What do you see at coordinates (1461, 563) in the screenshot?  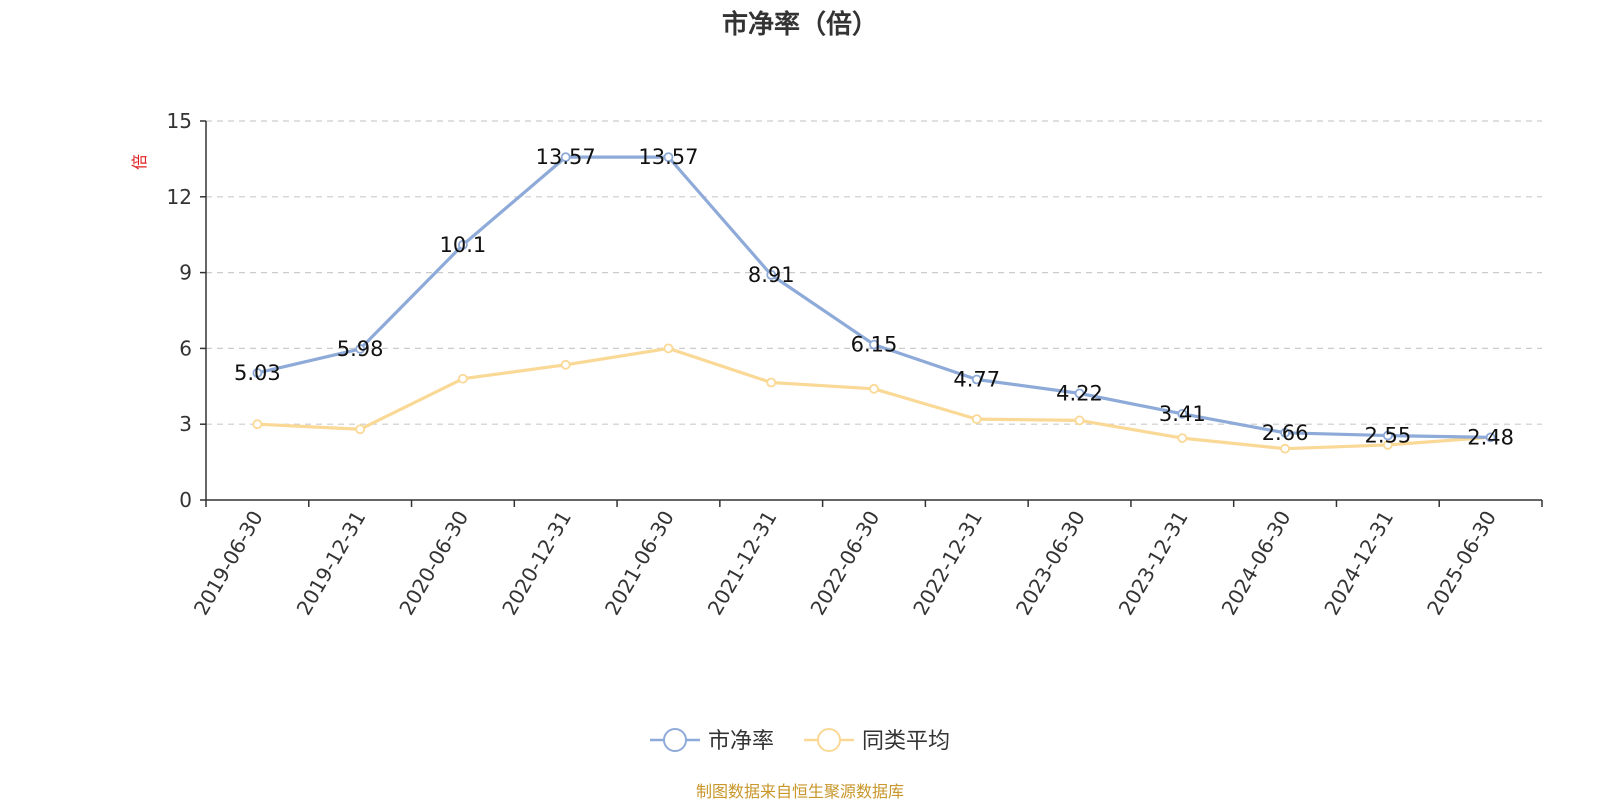 I see `x-tick-label-2025-06-30: 2025-06-30` at bounding box center [1461, 563].